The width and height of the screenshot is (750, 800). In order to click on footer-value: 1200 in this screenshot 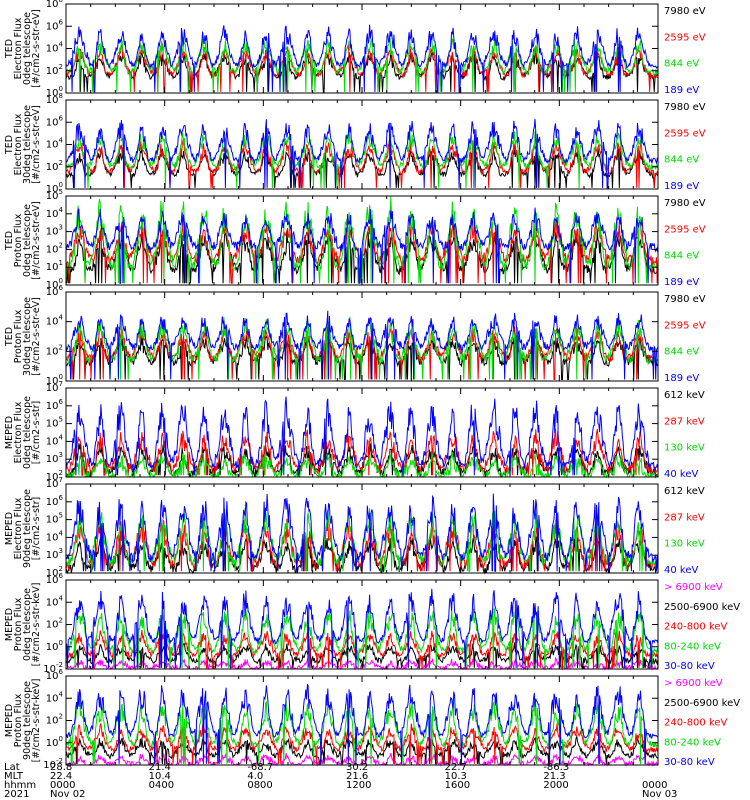, I will do `click(358, 785)`.